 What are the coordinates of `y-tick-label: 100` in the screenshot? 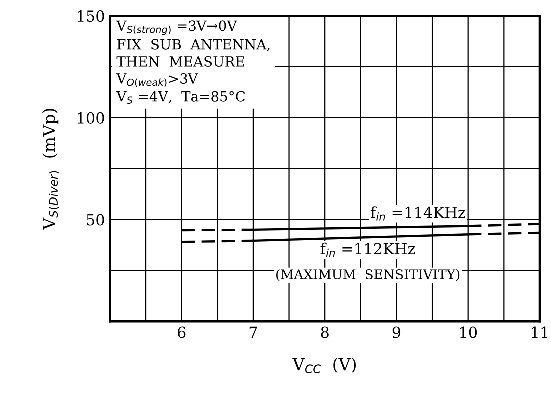 It's located at (91, 118).